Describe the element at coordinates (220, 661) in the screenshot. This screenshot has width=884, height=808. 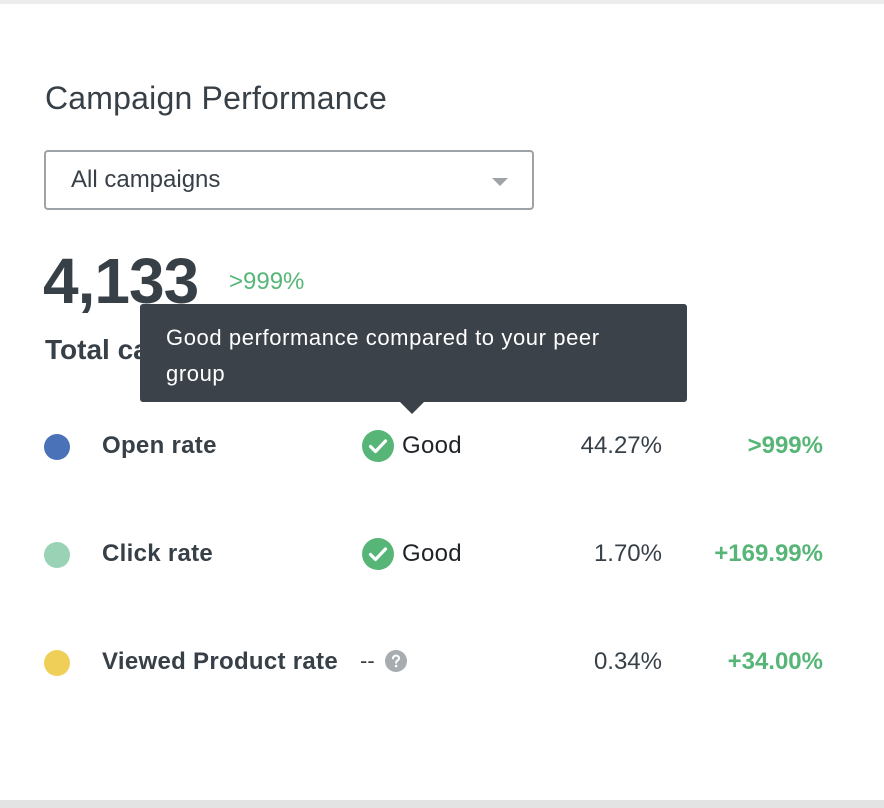
I see `metric-name: Viewed Product rate` at that location.